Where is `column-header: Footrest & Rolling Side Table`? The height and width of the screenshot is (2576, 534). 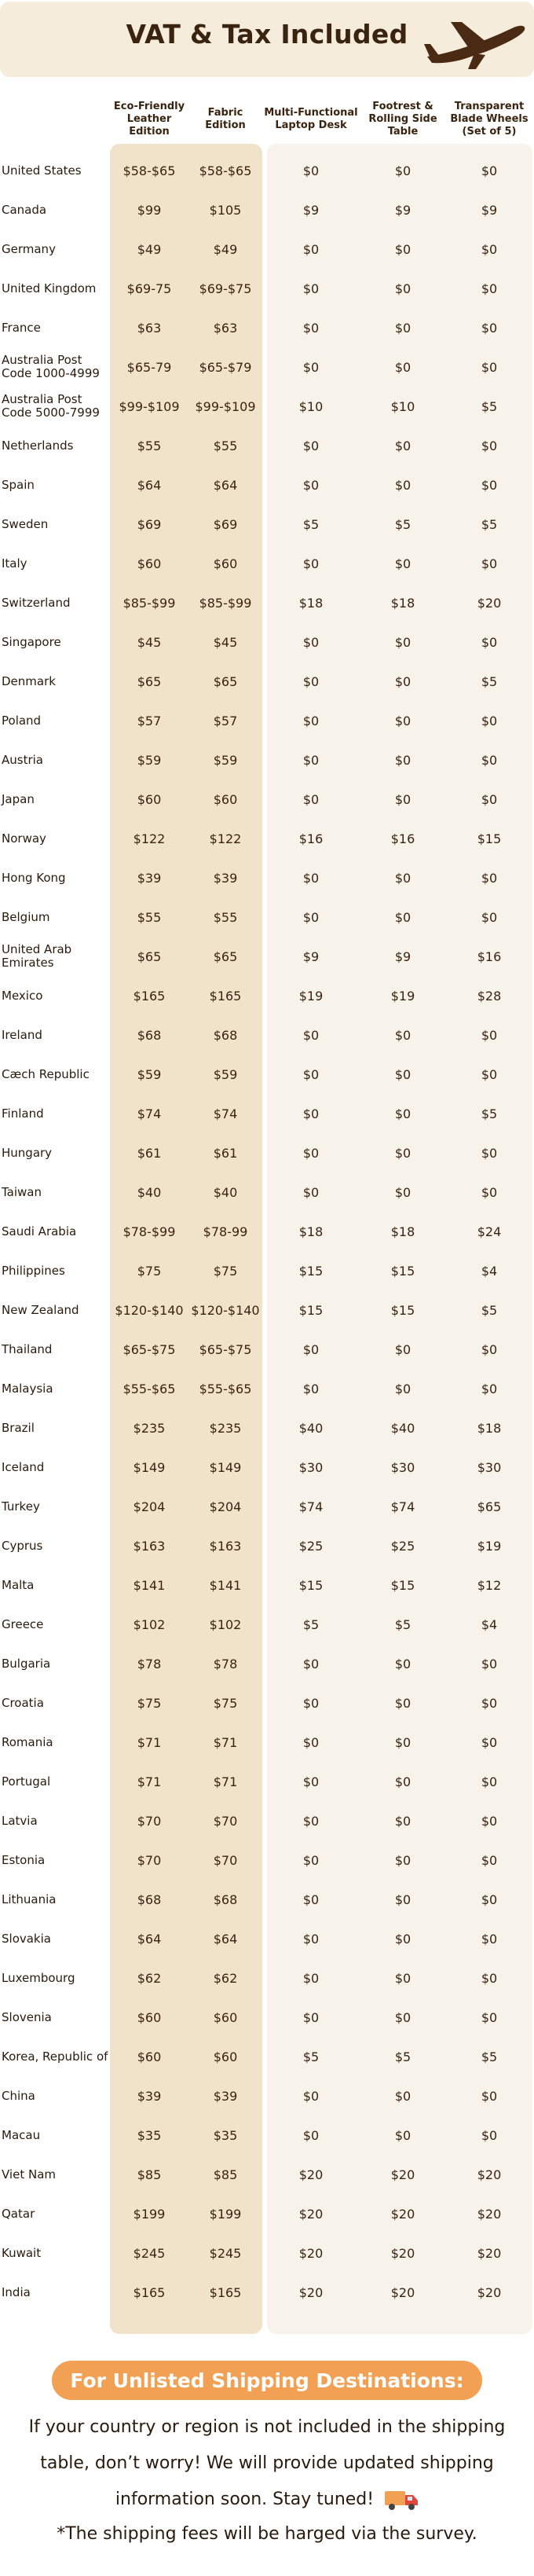
column-header: Footrest & Rolling Side Table is located at coordinates (402, 119).